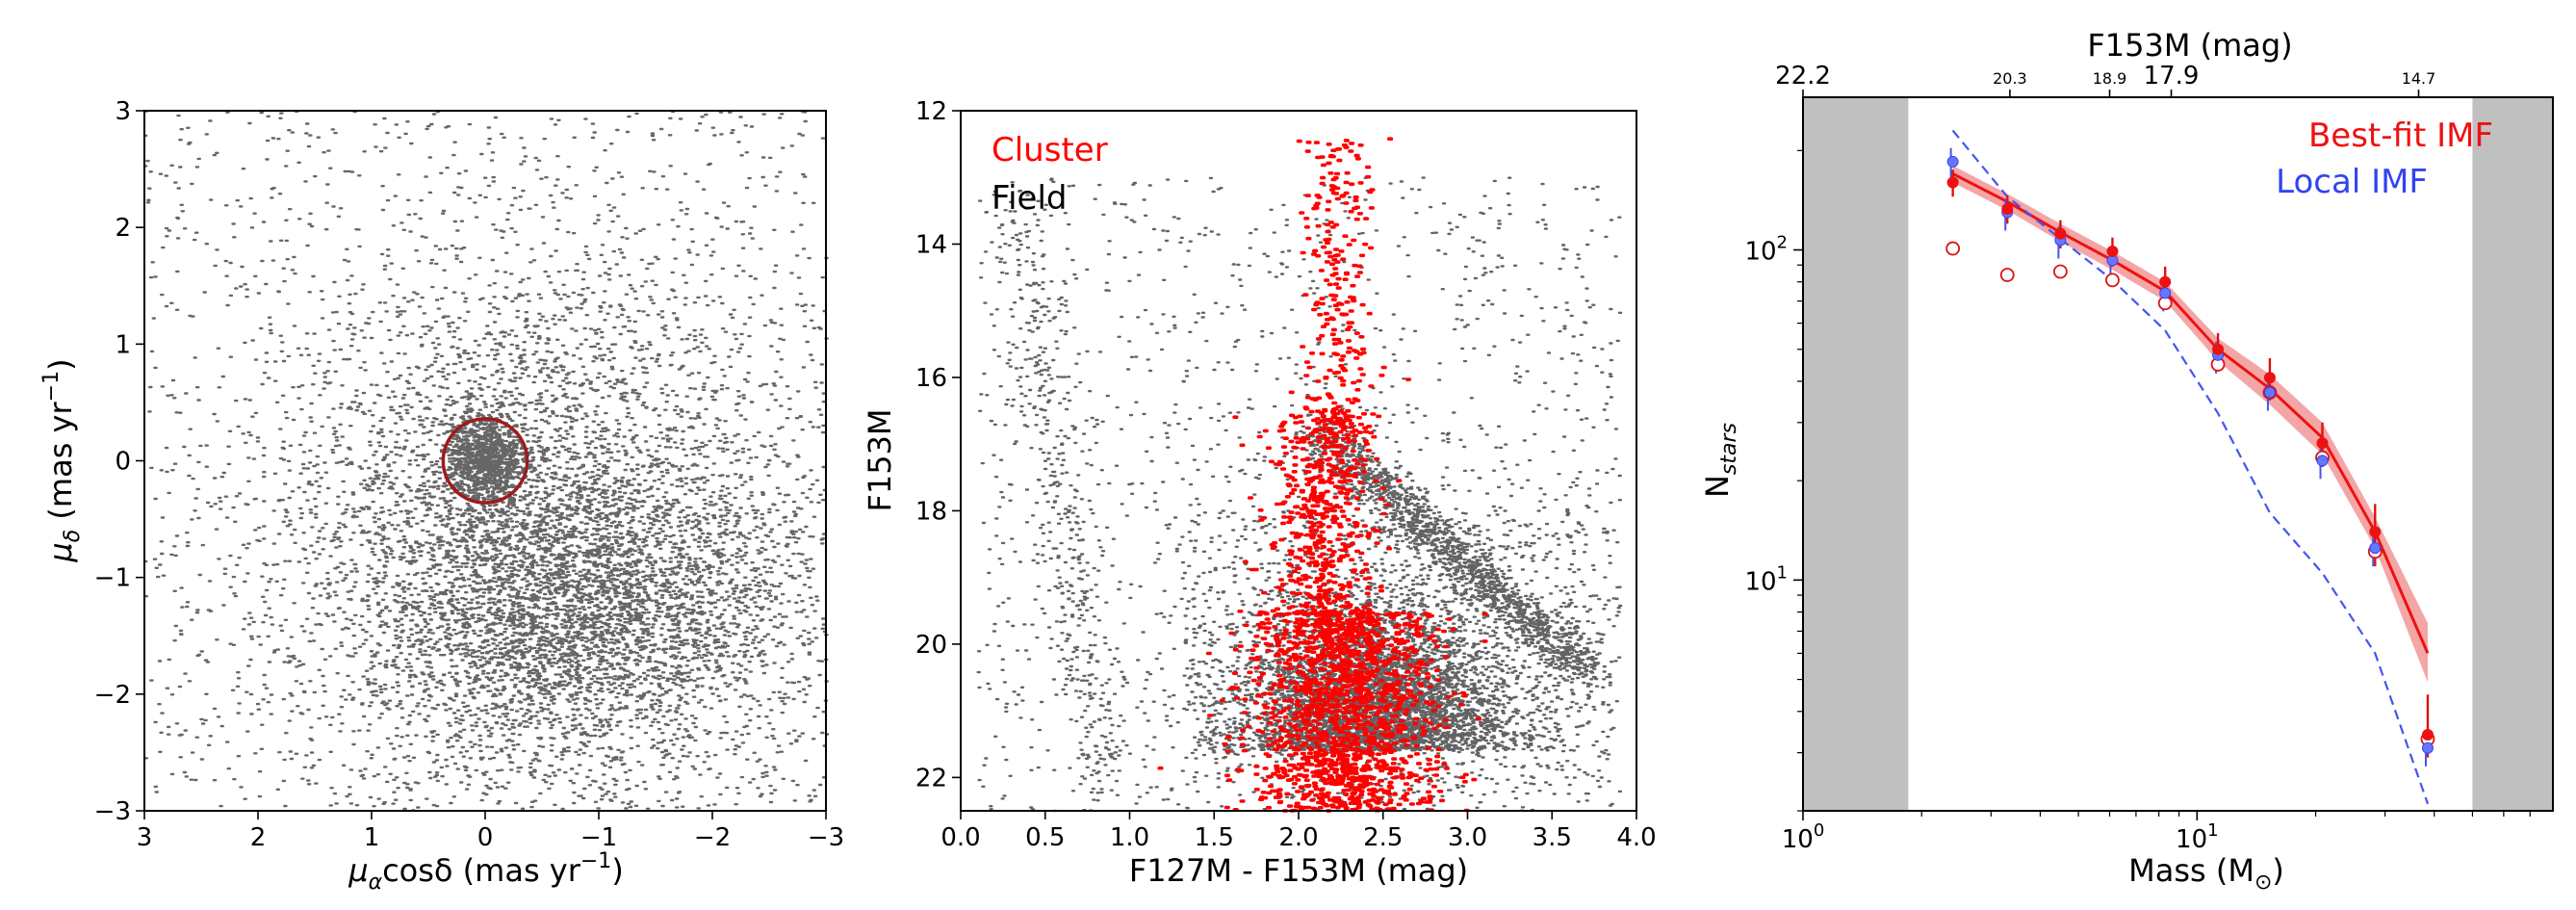  I want to click on x-tick-label: 2, so click(259, 837).